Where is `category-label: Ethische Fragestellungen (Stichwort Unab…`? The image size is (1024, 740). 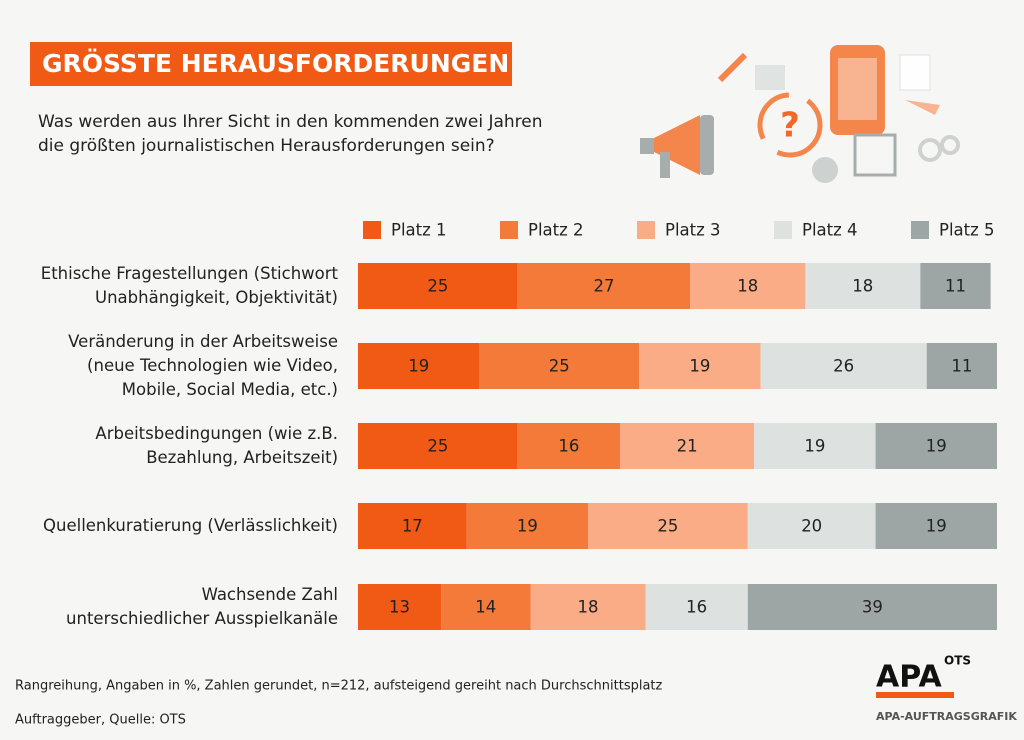 category-label: Ethische Fragestellungen (Stichwort Unab… is located at coordinates (189, 285).